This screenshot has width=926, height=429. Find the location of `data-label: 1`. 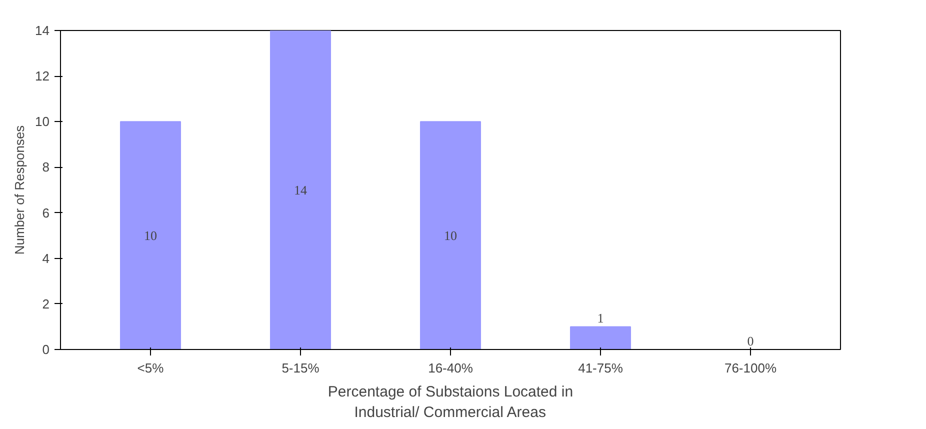

data-label: 1 is located at coordinates (600, 318).